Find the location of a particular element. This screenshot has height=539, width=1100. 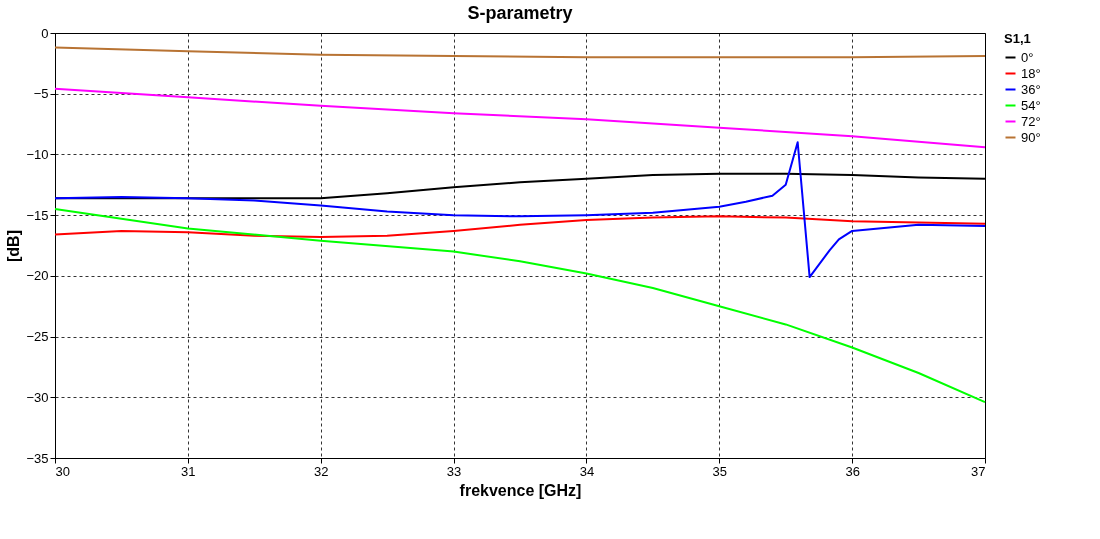

x-tick-label: 32 is located at coordinates (321, 471).